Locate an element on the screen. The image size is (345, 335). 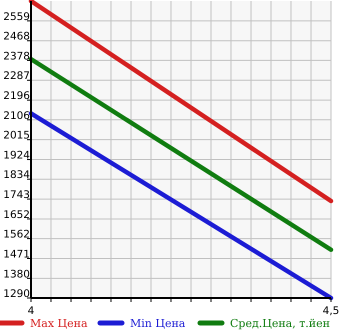
y-tick-label: 2468 is located at coordinates (16, 36).